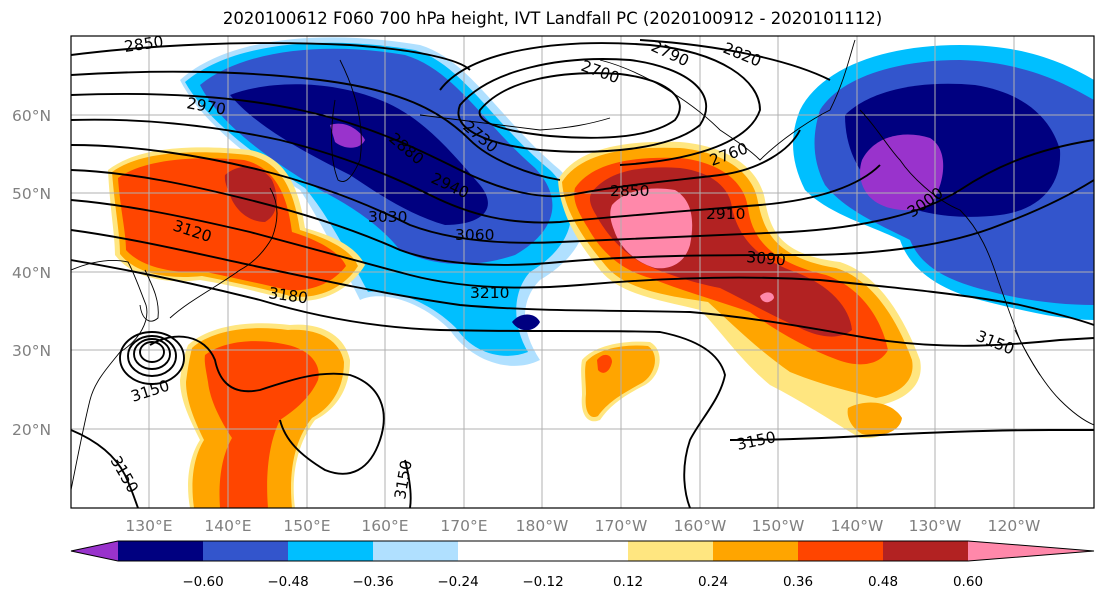  Describe the element at coordinates (250, 194) in the screenshot. I see `fill-pos-japan-darkred` at that location.